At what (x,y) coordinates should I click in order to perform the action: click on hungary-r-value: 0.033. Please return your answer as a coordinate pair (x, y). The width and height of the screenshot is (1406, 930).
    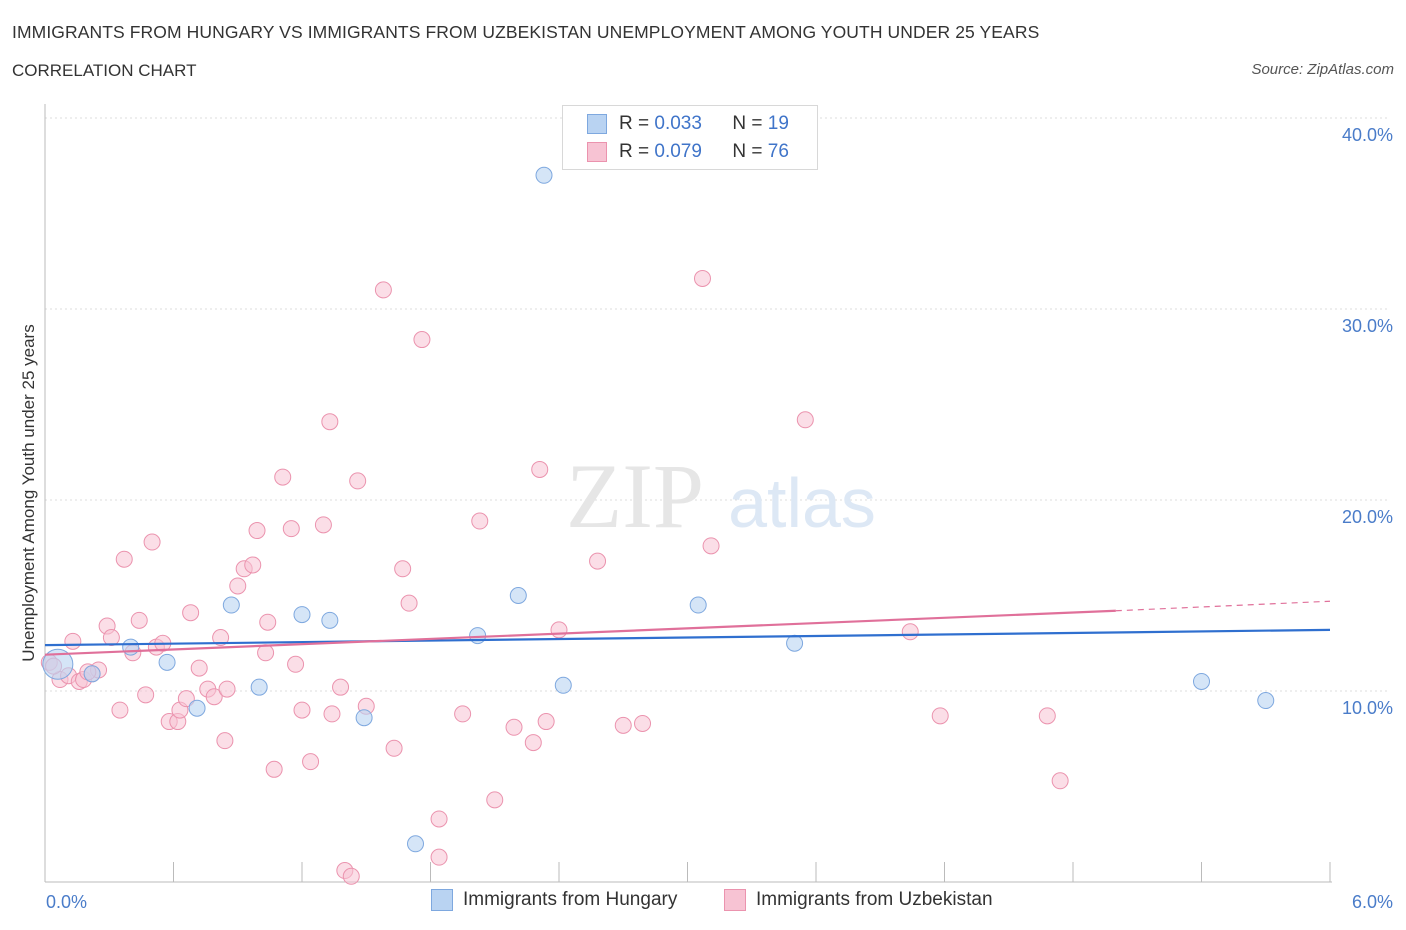
    Looking at the image, I should click on (678, 123).